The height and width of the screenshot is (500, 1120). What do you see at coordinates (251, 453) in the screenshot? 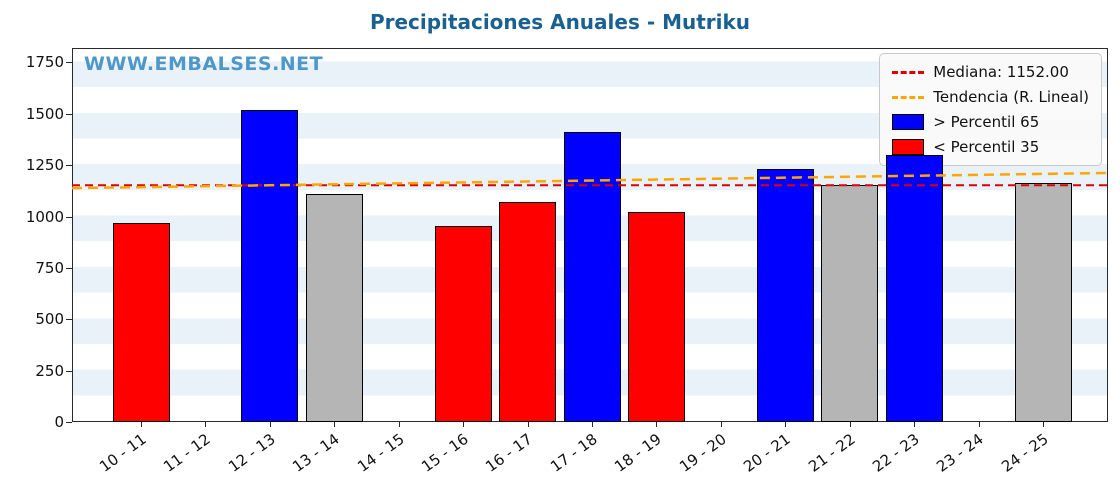
I see `x-axis-tick-label: 12 - 13` at bounding box center [251, 453].